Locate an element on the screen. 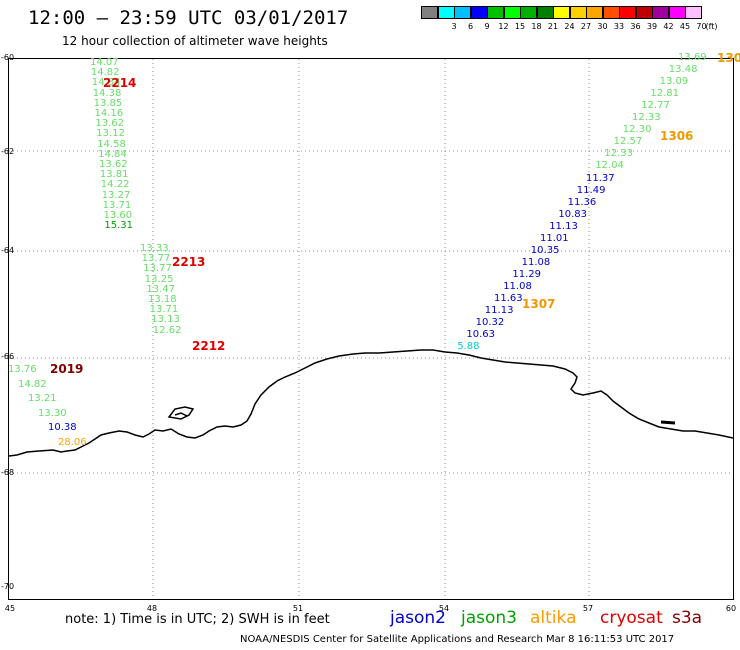 This screenshot has height=650, width=740. pass-time-label: 1306 is located at coordinates (677, 136).